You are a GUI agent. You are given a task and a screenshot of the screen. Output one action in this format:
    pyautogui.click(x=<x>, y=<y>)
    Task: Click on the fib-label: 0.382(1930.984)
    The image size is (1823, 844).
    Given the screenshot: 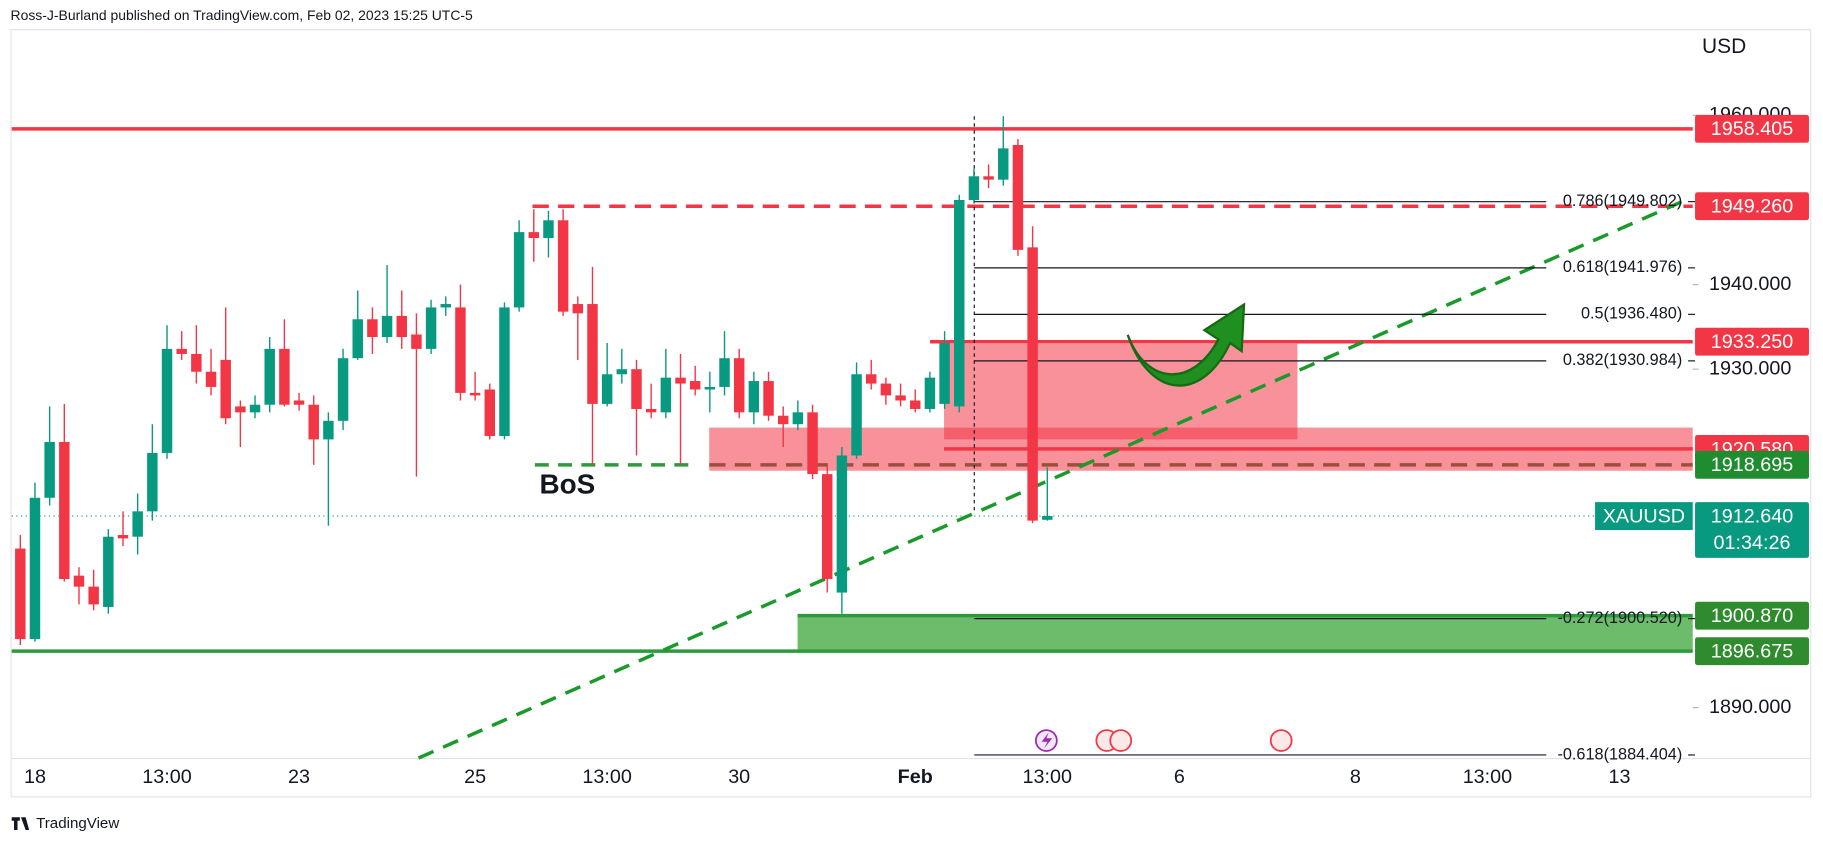 What is the action you would take?
    pyautogui.click(x=1622, y=360)
    